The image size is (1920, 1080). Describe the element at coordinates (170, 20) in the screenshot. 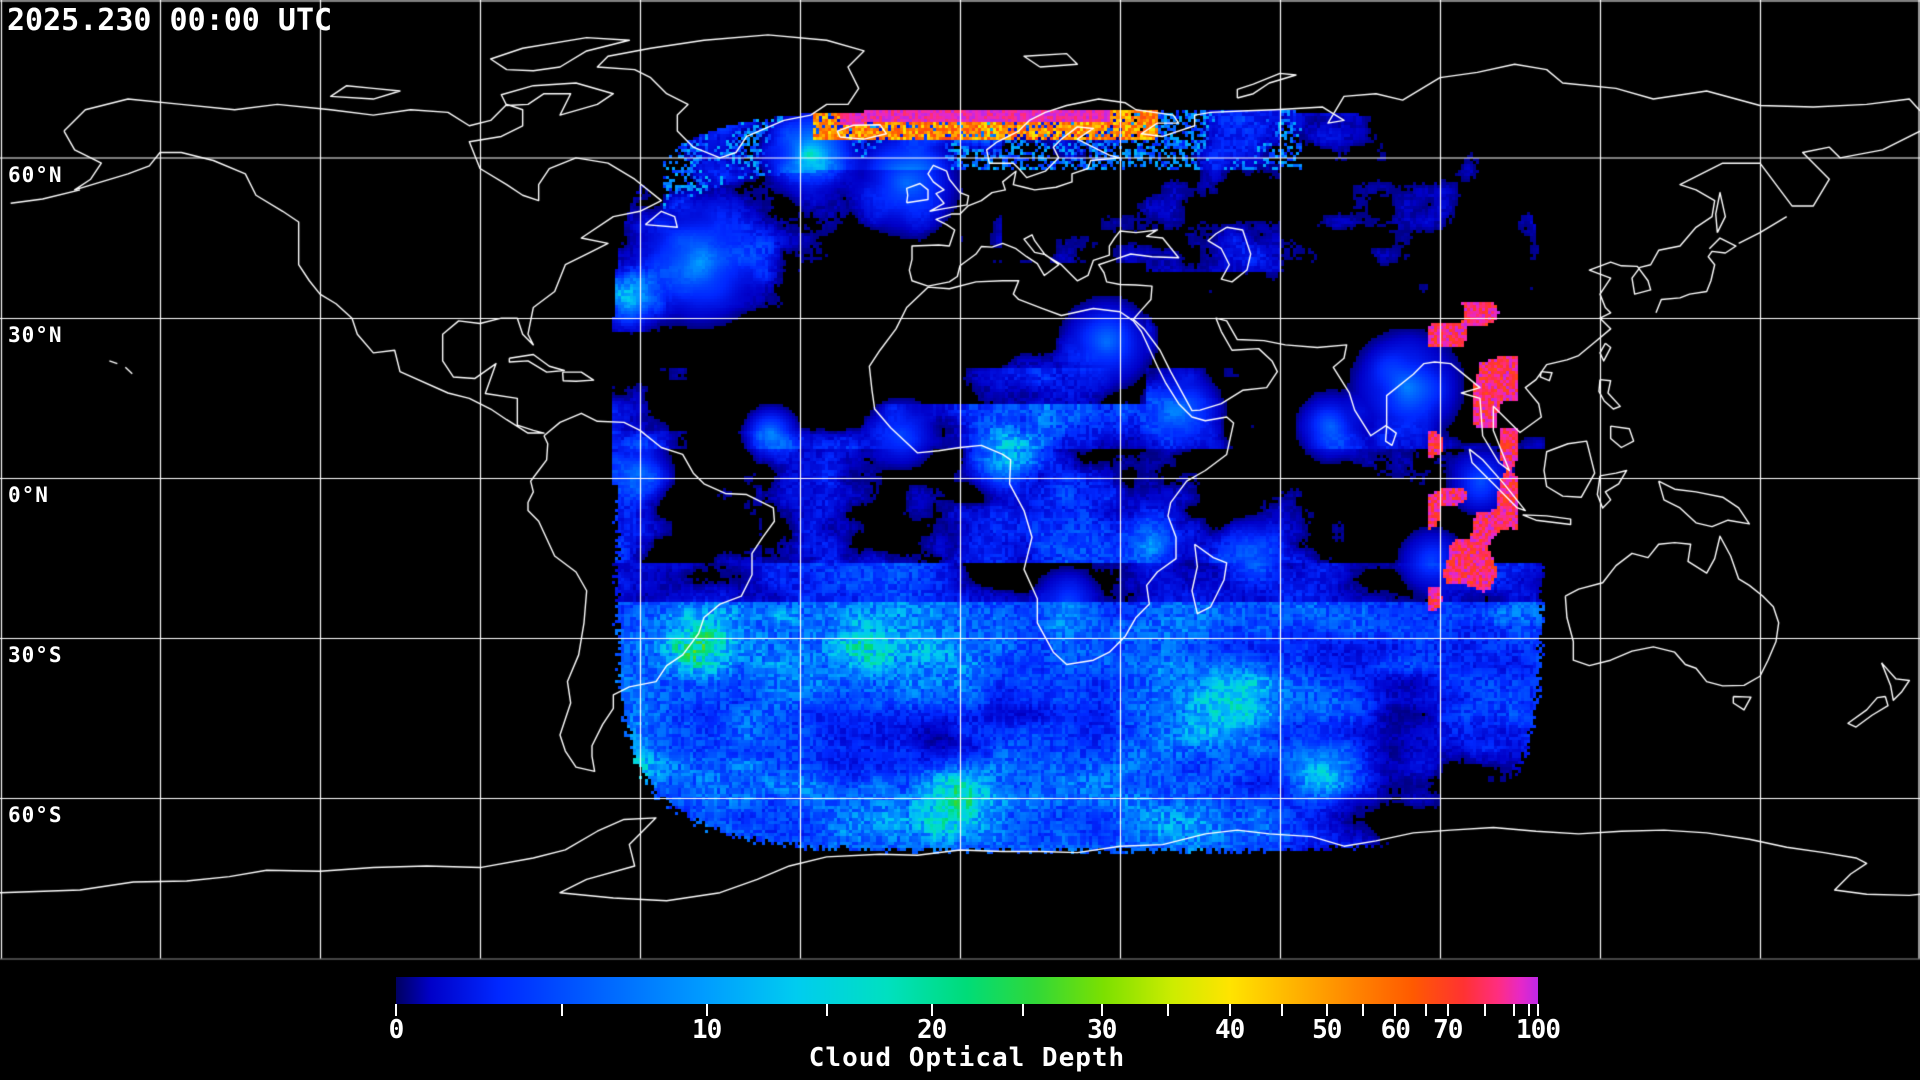

I see `timestamp-label: 2025.230 00:00 UTC` at that location.